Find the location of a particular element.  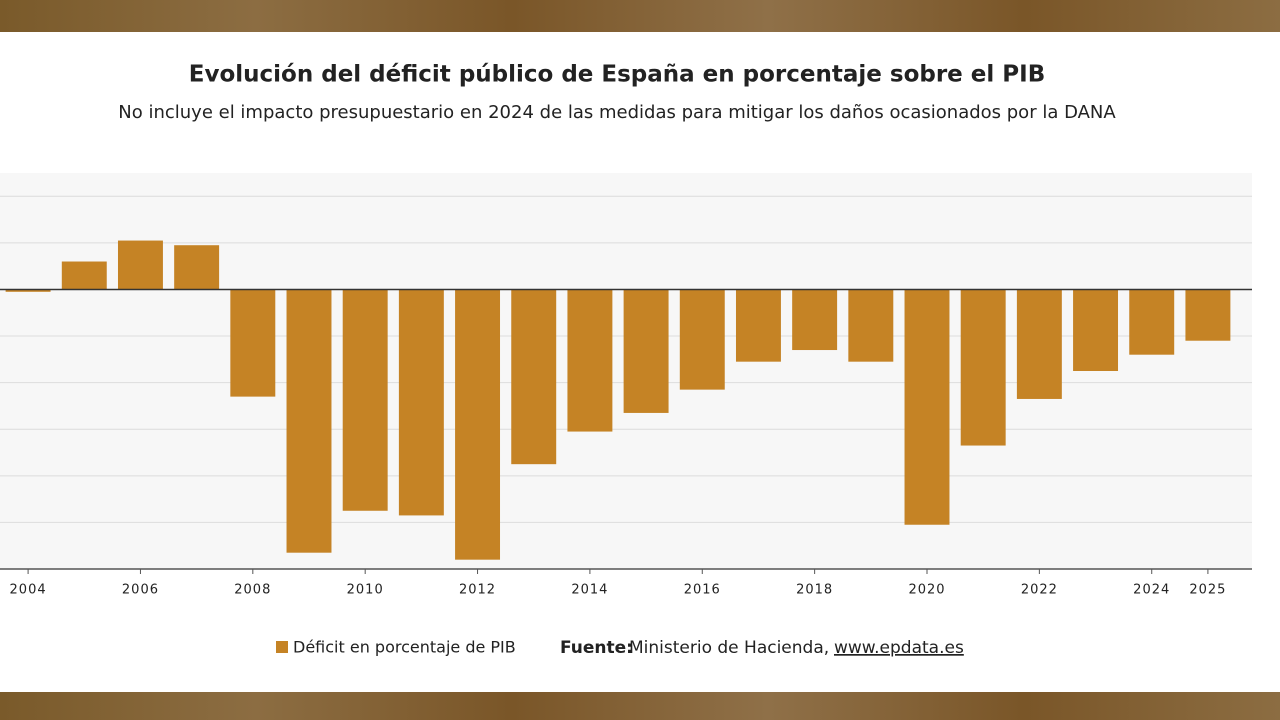

x-tick-label: 2025 is located at coordinates (1207, 590).